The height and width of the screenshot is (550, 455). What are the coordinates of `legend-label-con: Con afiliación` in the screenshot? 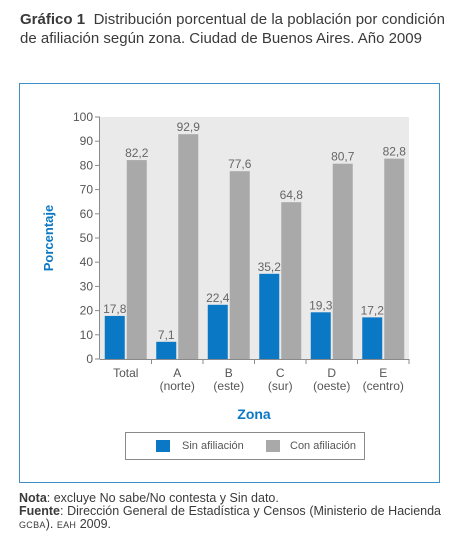 It's located at (323, 446).